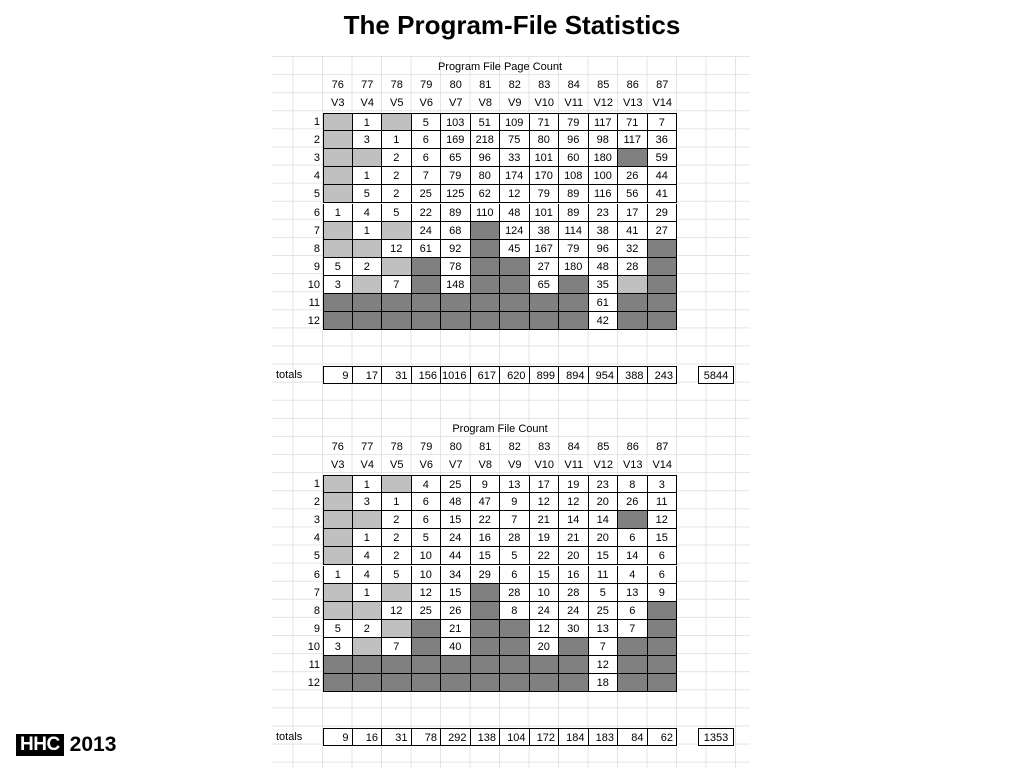 The width and height of the screenshot is (1024, 768). Describe the element at coordinates (485, 520) in the screenshot. I see `data-cell: 22` at that location.